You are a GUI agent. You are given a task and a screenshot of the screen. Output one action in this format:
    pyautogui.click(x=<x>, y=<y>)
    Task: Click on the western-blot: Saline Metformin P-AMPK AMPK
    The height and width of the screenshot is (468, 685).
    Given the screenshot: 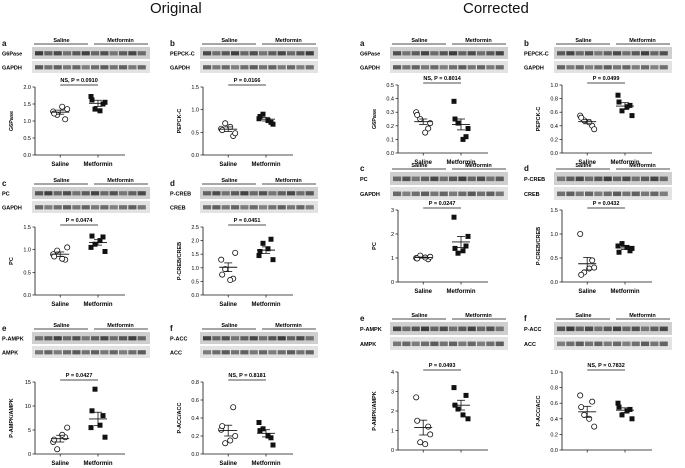 What is the action you would take?
    pyautogui.click(x=434, y=331)
    